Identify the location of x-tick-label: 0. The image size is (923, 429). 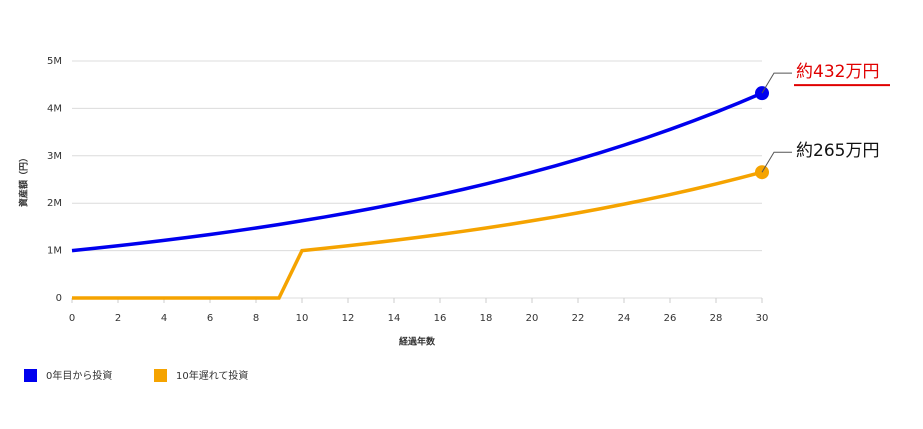
(72, 318).